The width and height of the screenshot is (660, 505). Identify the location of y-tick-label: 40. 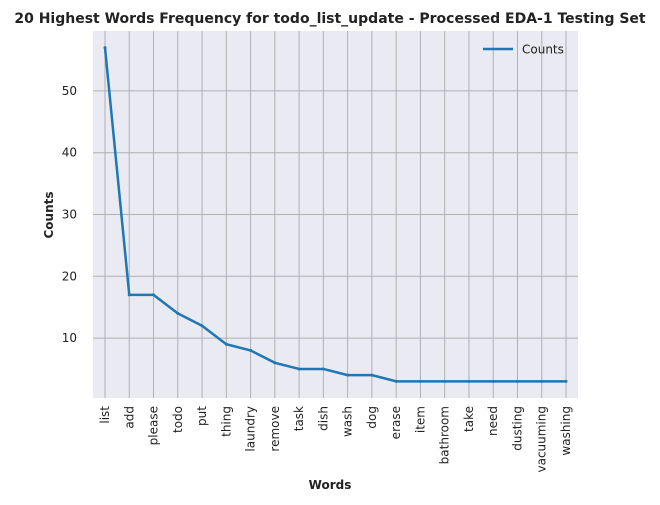
(69, 153).